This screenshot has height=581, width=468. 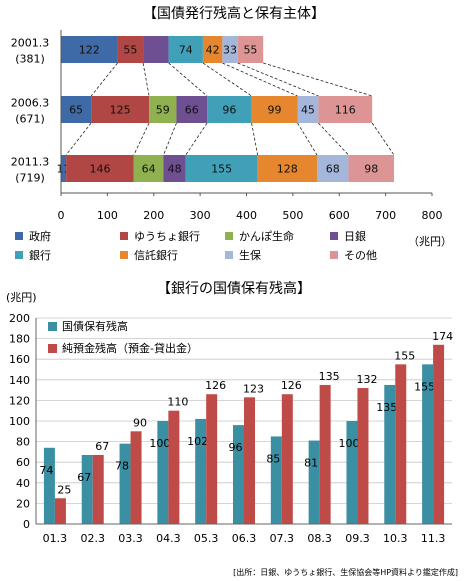 What do you see at coordinates (253, 388) in the screenshot?
I see `data-label: 123` at bounding box center [253, 388].